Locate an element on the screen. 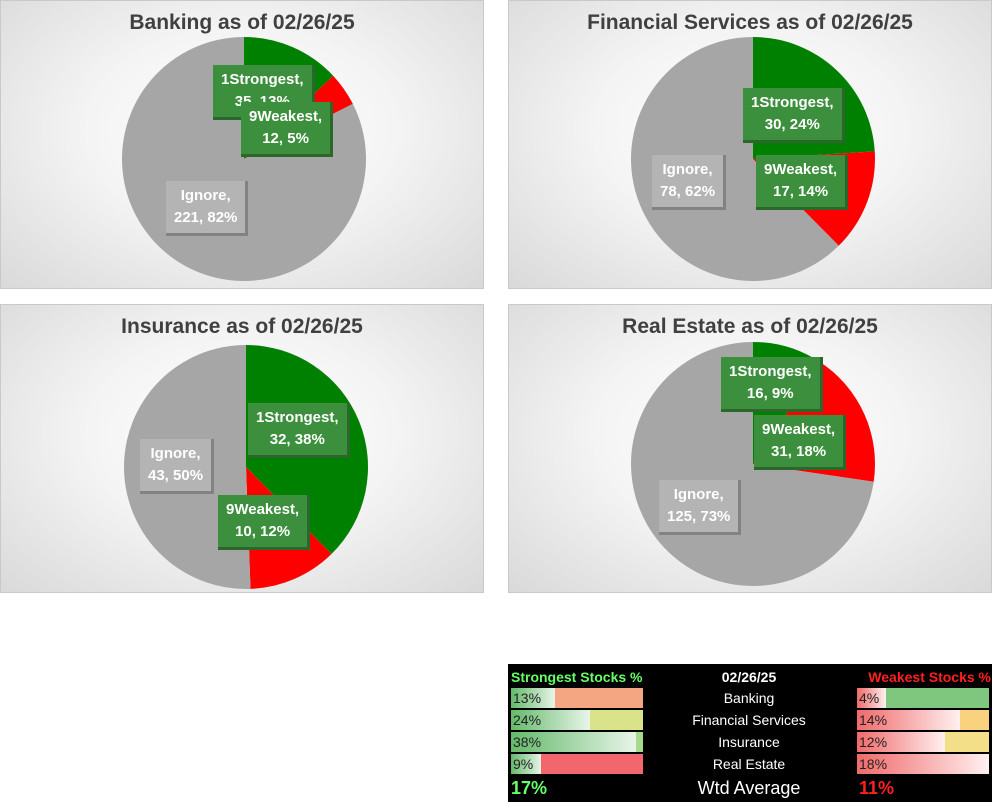  strongest-value: 13% is located at coordinates (527, 698).